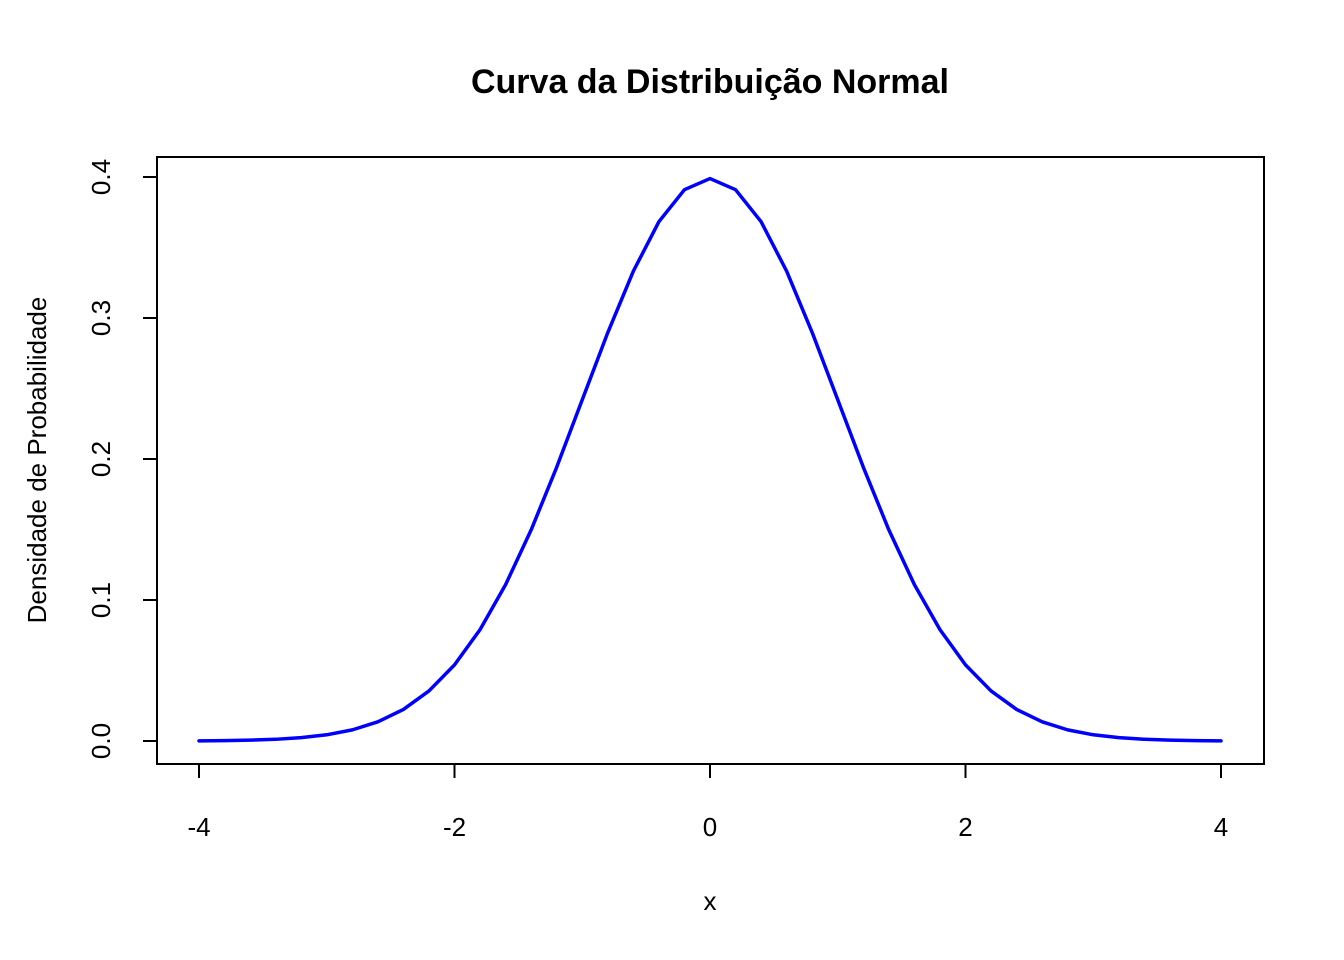 Image resolution: width=1344 pixels, height=960 pixels. What do you see at coordinates (101, 318) in the screenshot?
I see `y-tick-label: 0.3` at bounding box center [101, 318].